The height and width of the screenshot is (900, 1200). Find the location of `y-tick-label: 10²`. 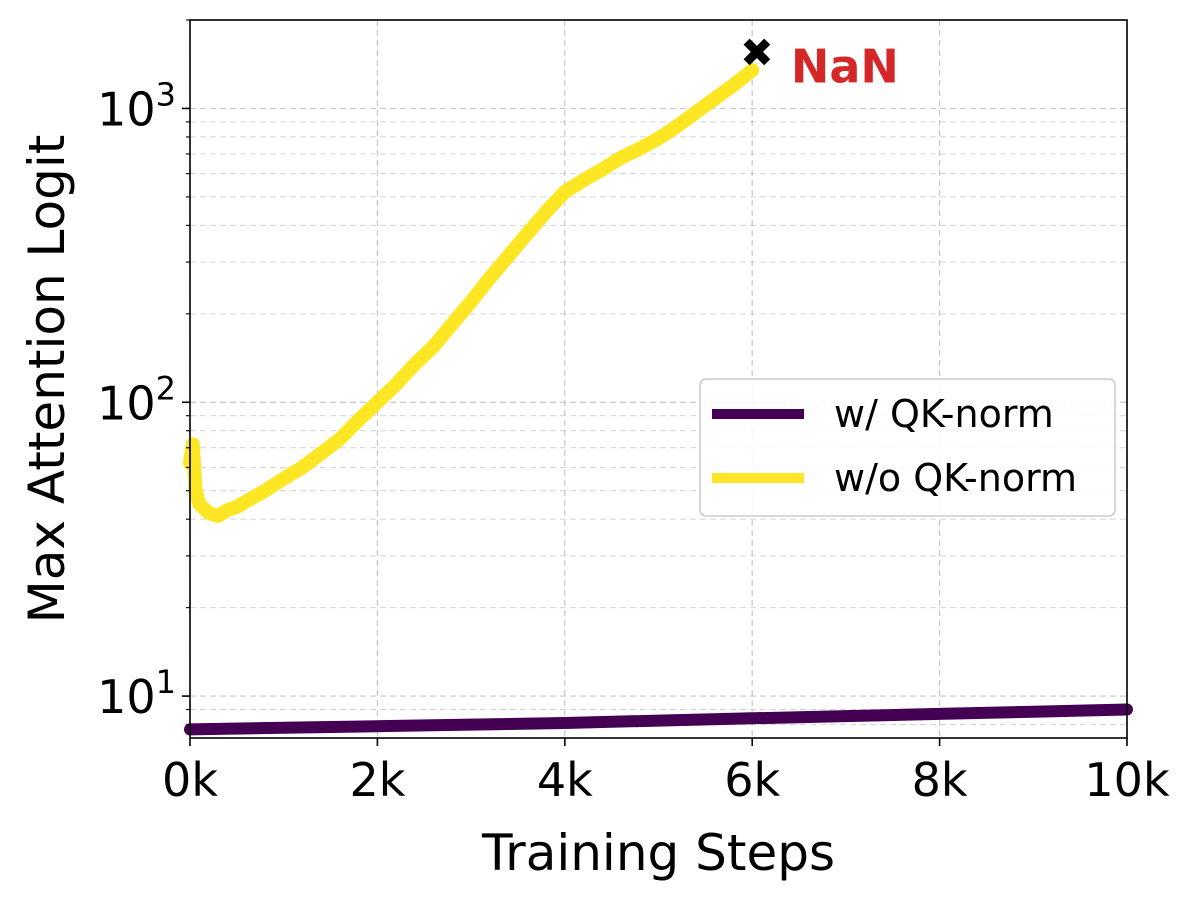

y-tick-label: 10² is located at coordinates (136, 399).